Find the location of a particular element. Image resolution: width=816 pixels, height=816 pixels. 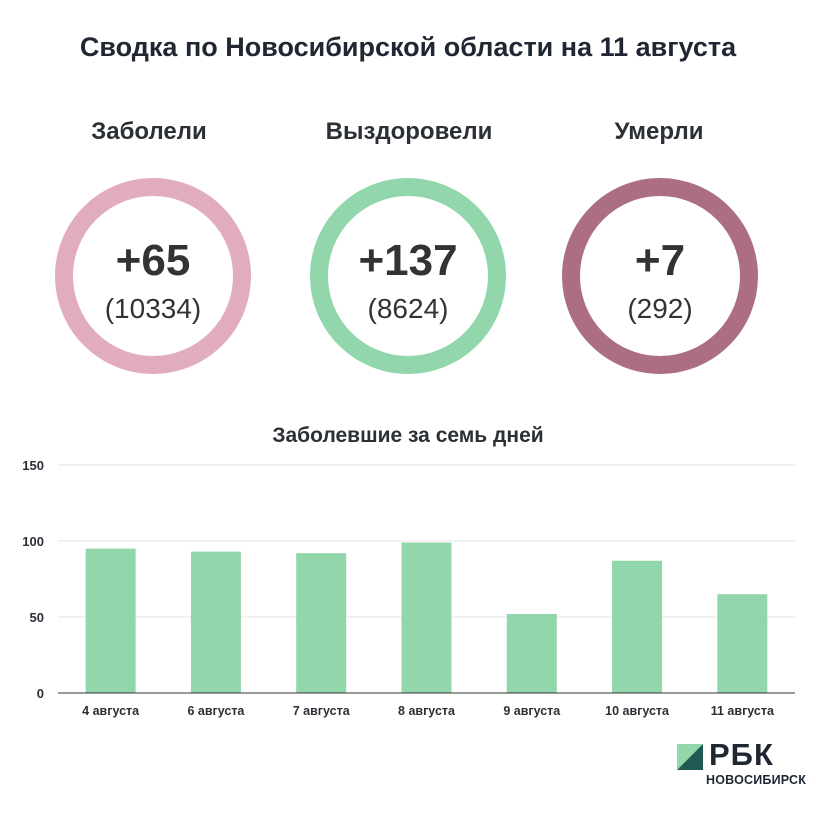

stat-total-deaths: (292) is located at coordinates (660, 308).